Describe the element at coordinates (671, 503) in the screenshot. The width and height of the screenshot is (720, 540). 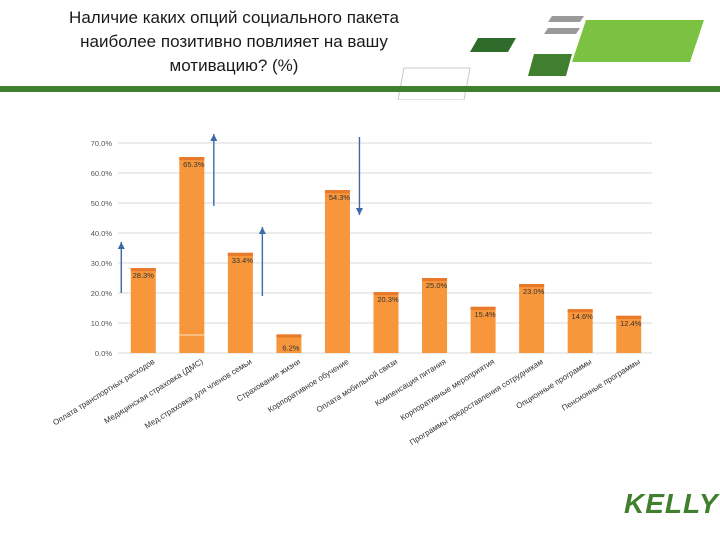
I see `kelly-logo: KELLY` at that location.